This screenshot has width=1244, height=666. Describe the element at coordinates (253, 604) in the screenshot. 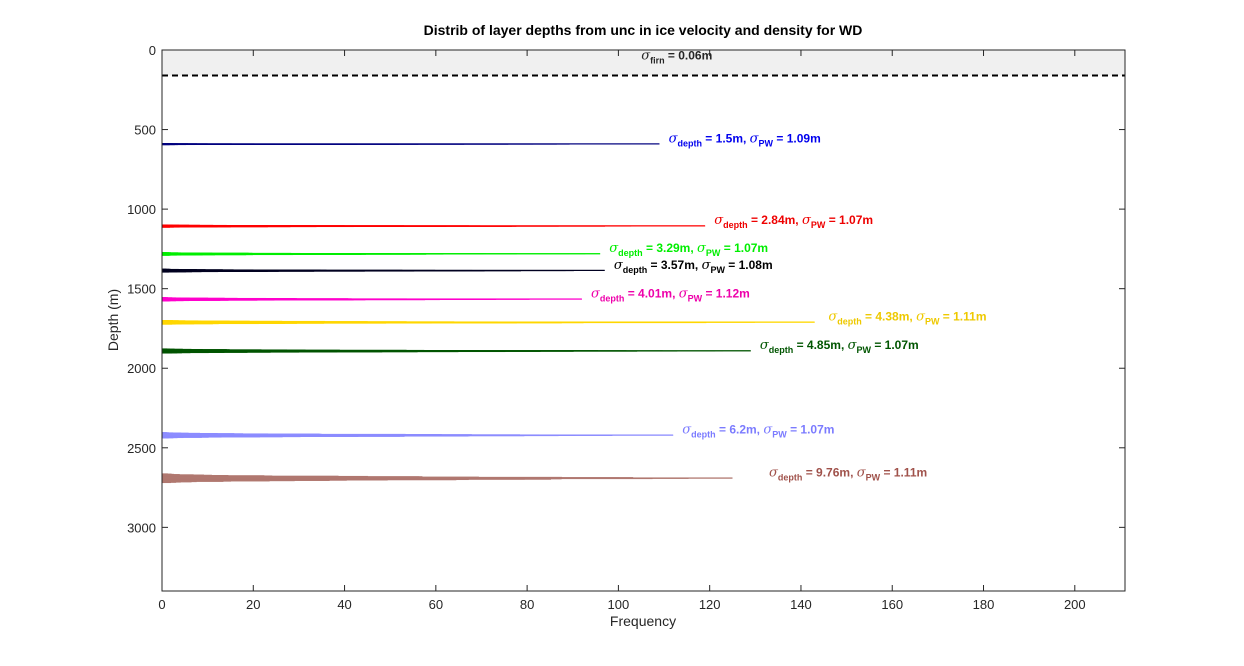

I see `x-tick-label: 20` at that location.